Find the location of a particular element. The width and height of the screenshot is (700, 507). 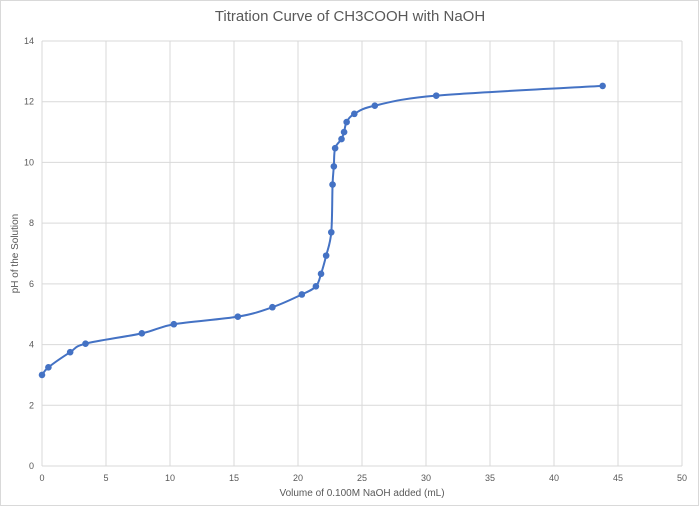

x-tick-label: 20 is located at coordinates (298, 478).